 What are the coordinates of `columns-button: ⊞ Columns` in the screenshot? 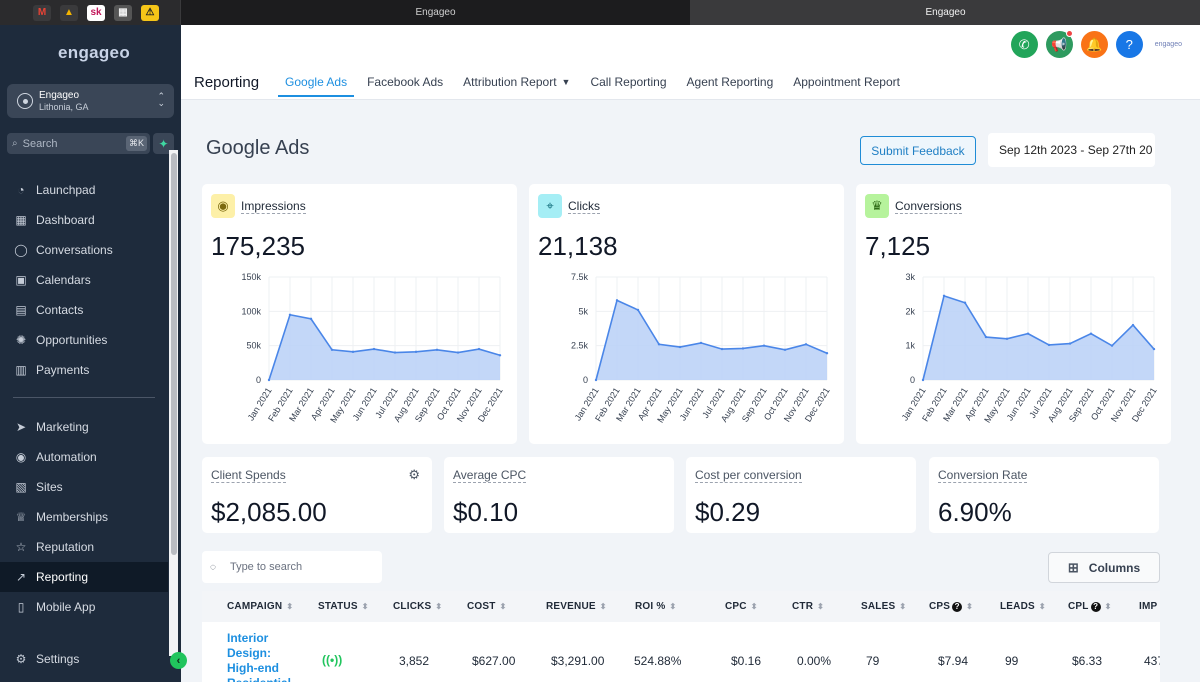 It's located at (1104, 567).